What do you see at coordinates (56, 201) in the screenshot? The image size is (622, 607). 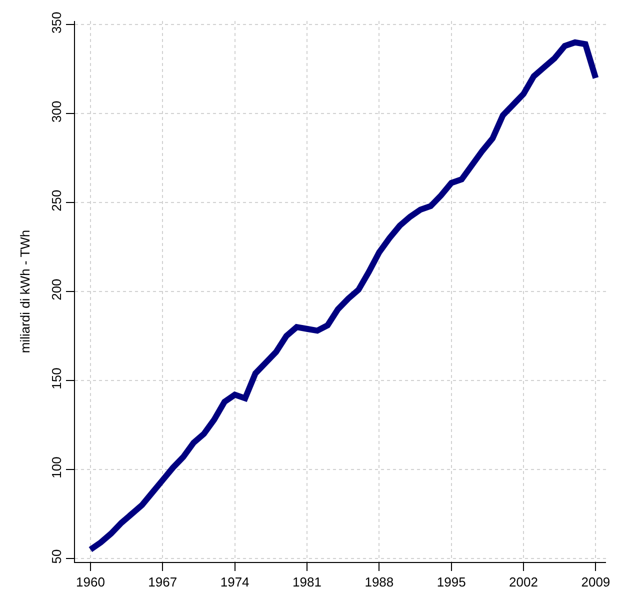 I see `y-tick-label: 250` at bounding box center [56, 201].